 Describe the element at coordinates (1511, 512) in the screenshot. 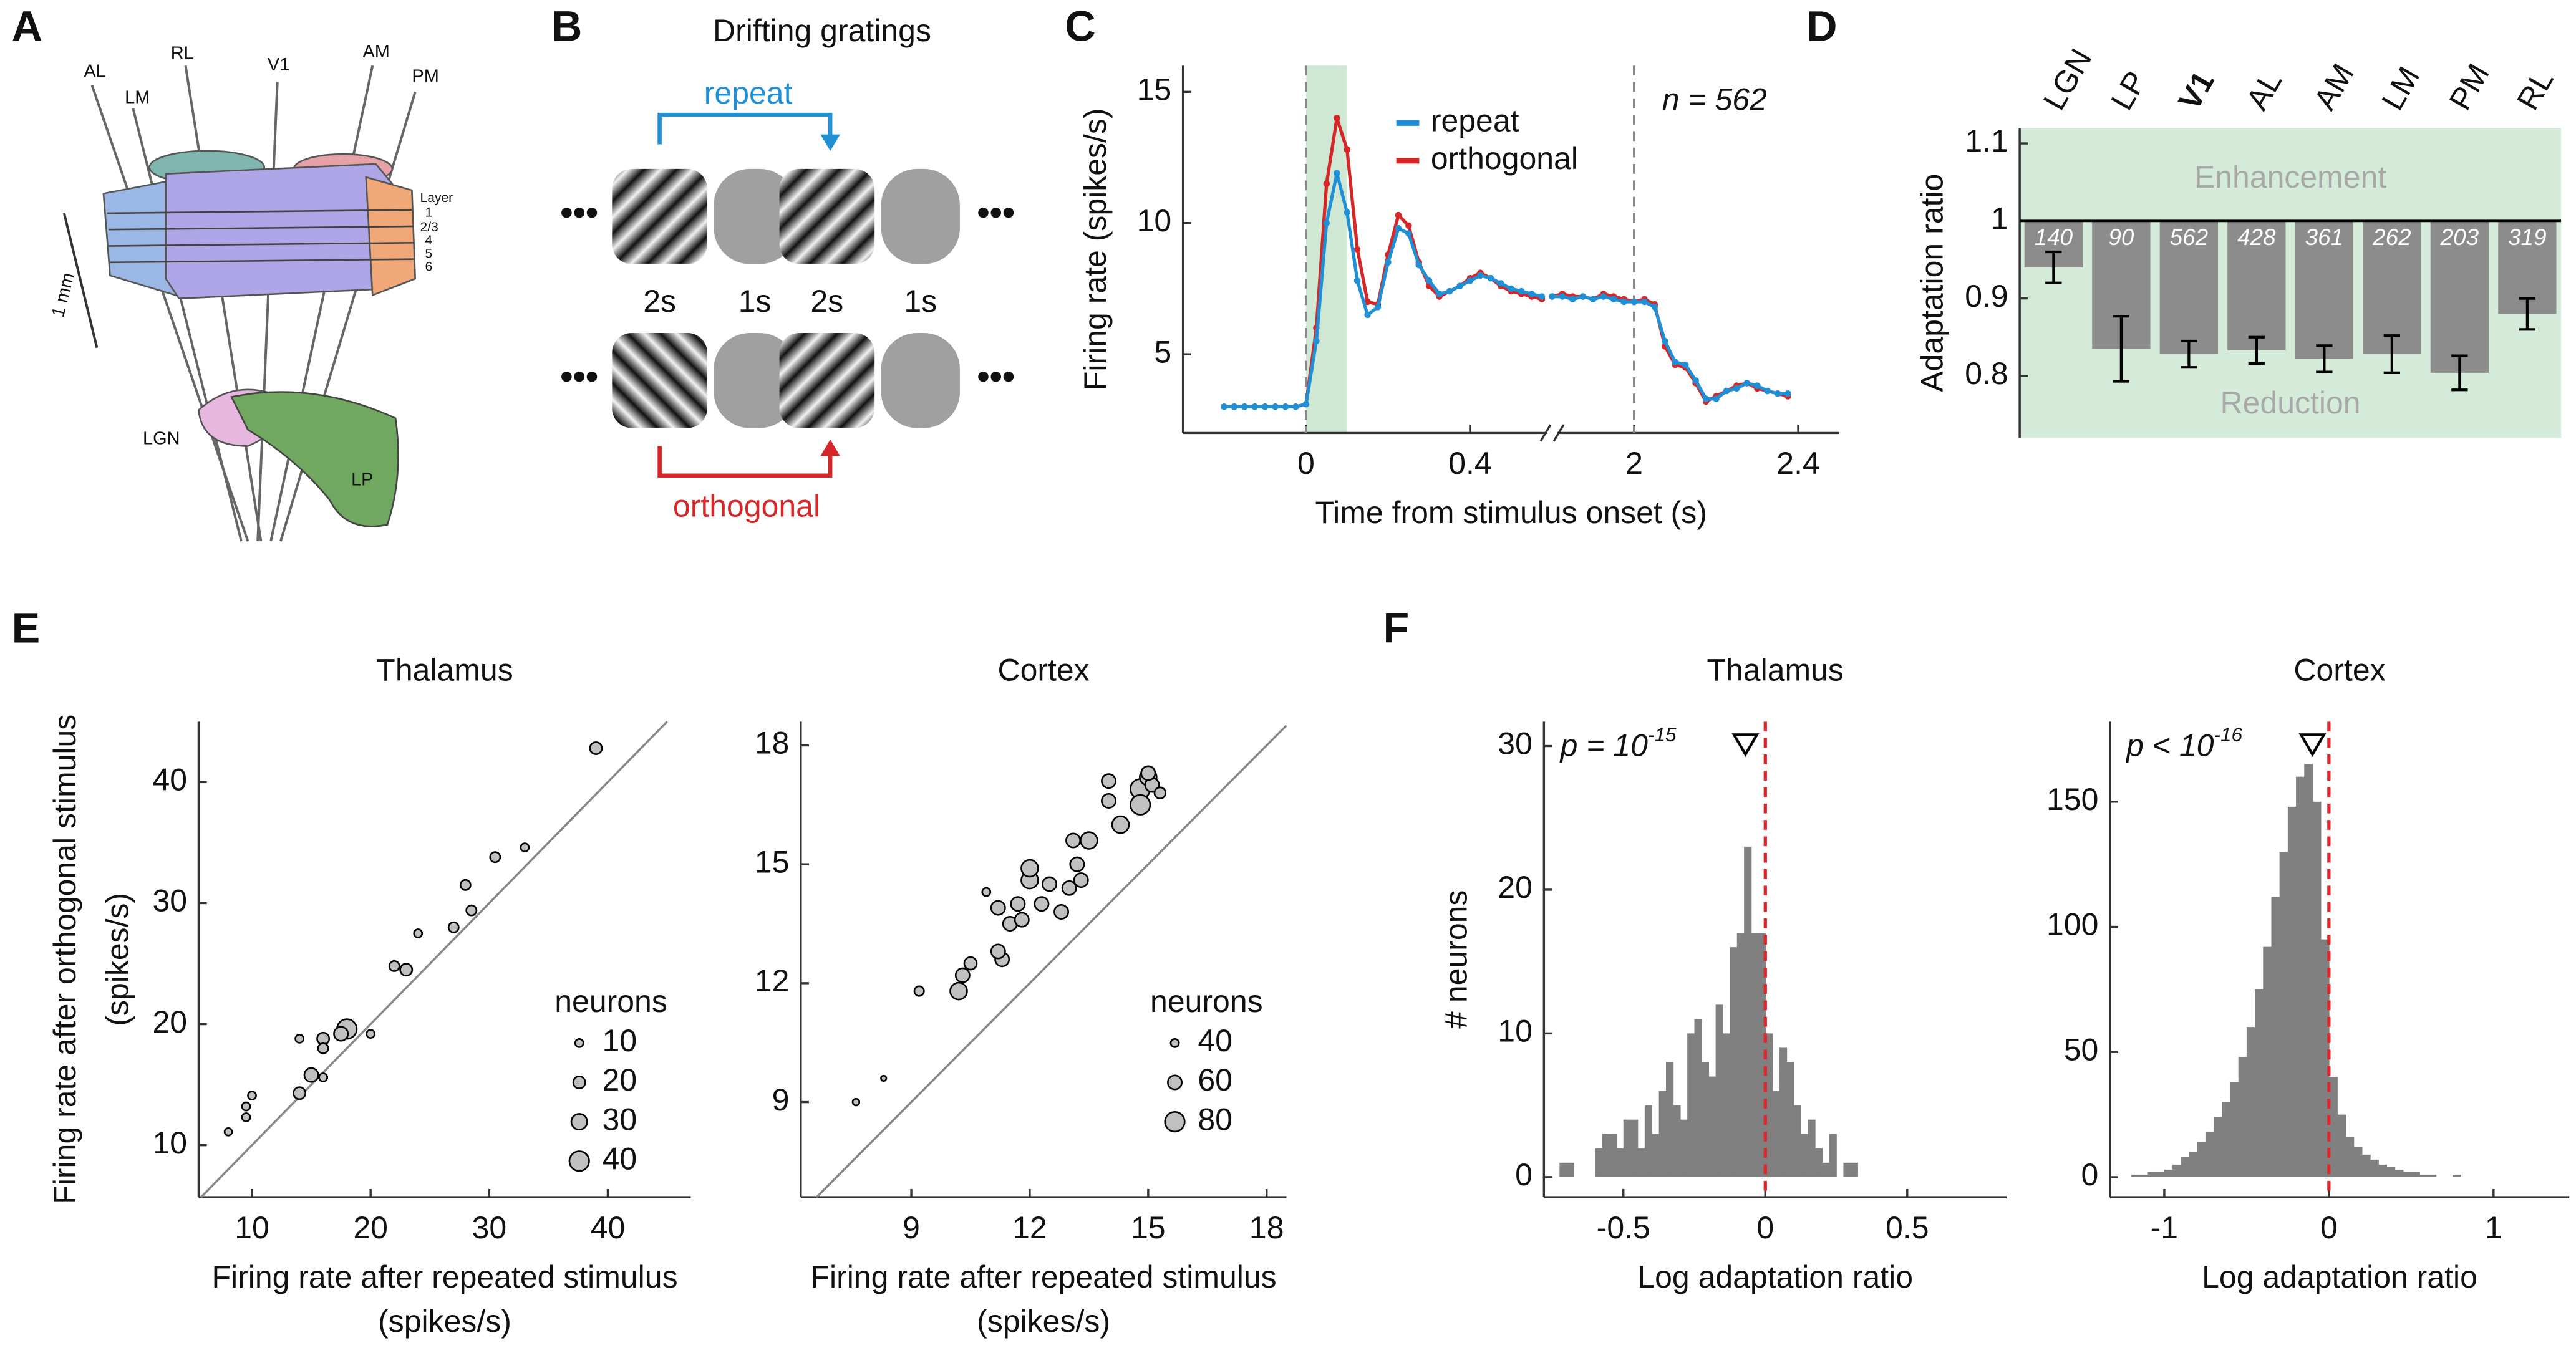

I see `x-axis-label: Time from stimulus onset (s)` at that location.